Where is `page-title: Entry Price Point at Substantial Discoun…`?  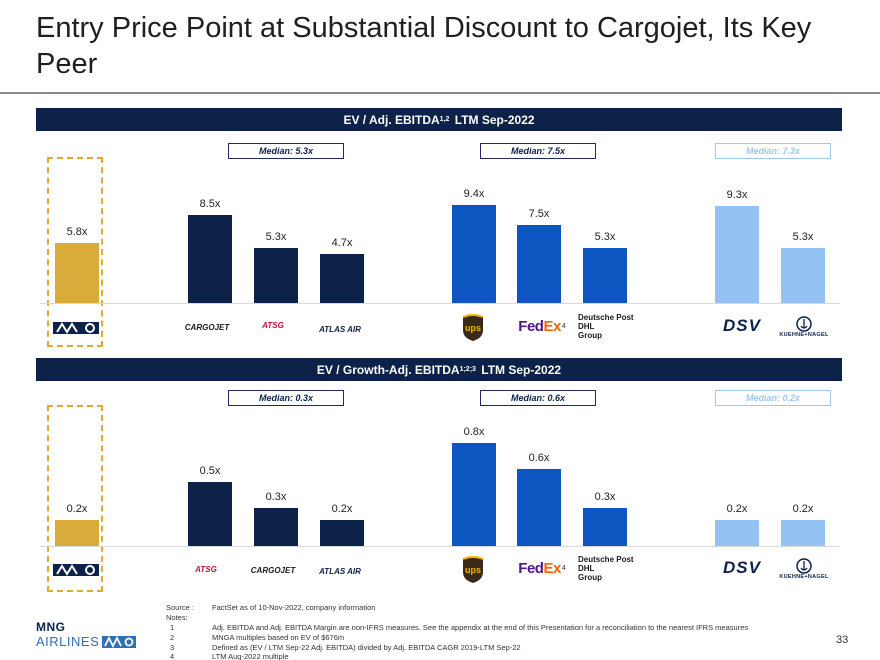
page-title: Entry Price Point at Substantial Discoun… is located at coordinates (424, 46).